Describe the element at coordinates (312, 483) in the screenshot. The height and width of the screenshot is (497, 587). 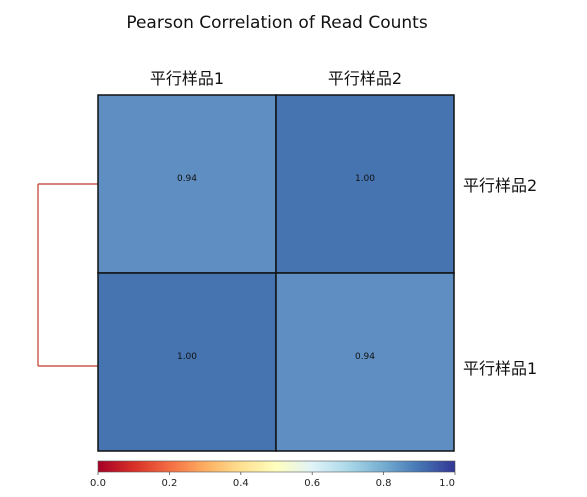
I see `colorbar-tick-label: 0.6` at that location.